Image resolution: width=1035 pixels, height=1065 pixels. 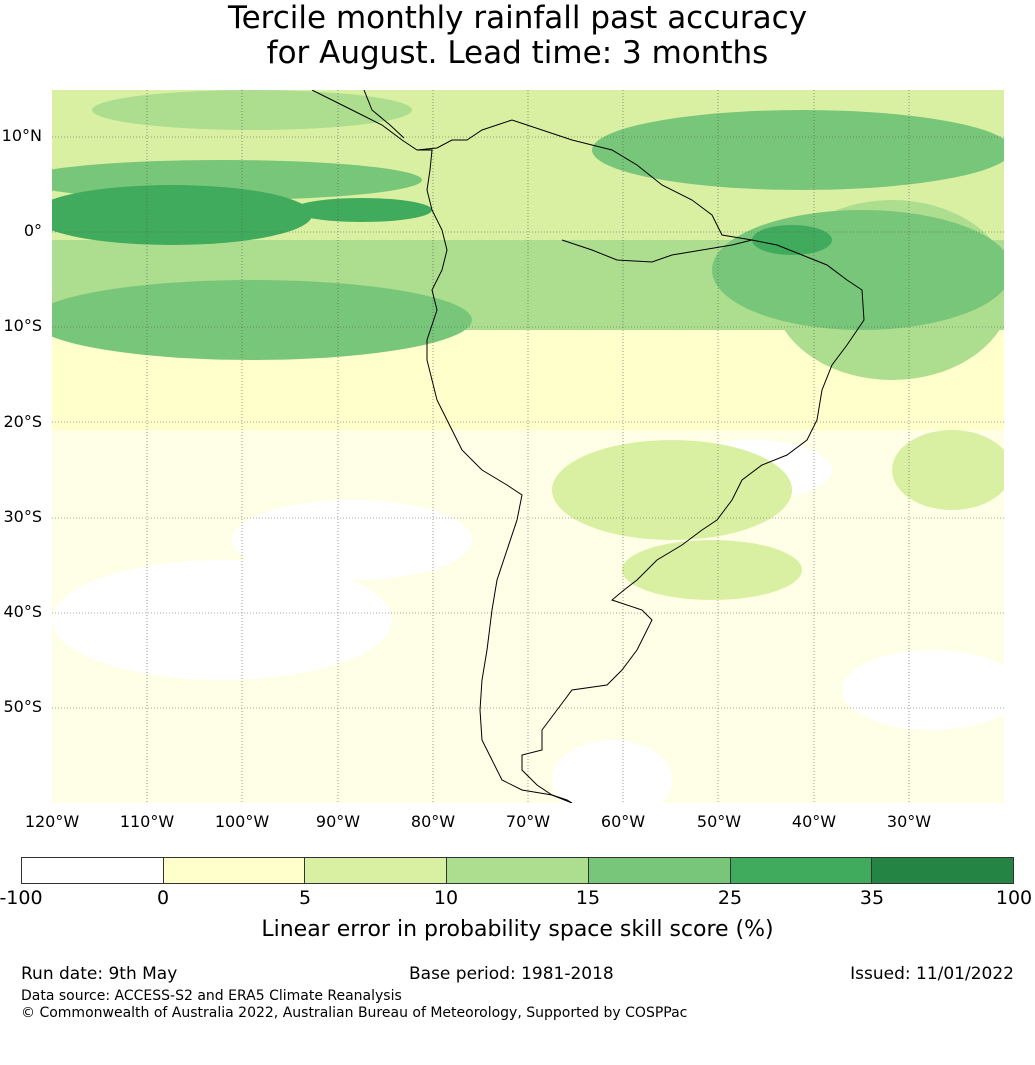 What do you see at coordinates (147, 821) in the screenshot?
I see `lon-label: 110°W` at bounding box center [147, 821].